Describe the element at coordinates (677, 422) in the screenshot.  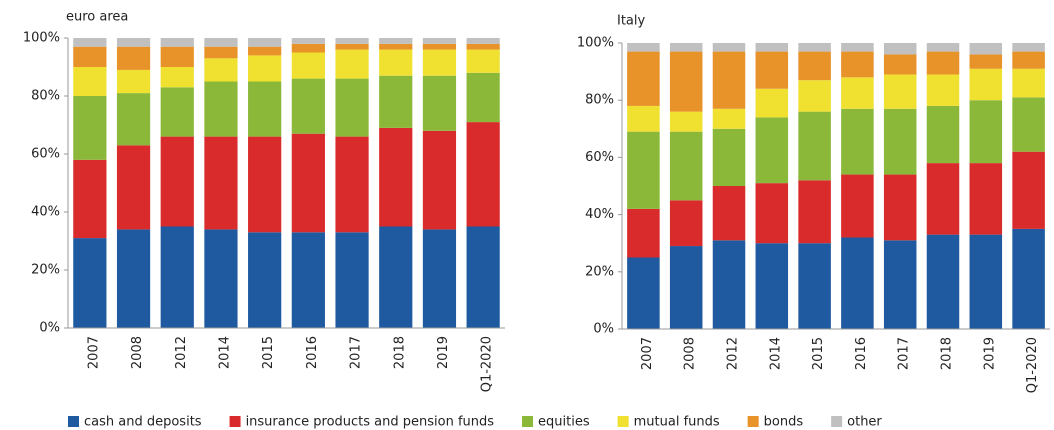
I see `legend-label: mutual funds` at that location.